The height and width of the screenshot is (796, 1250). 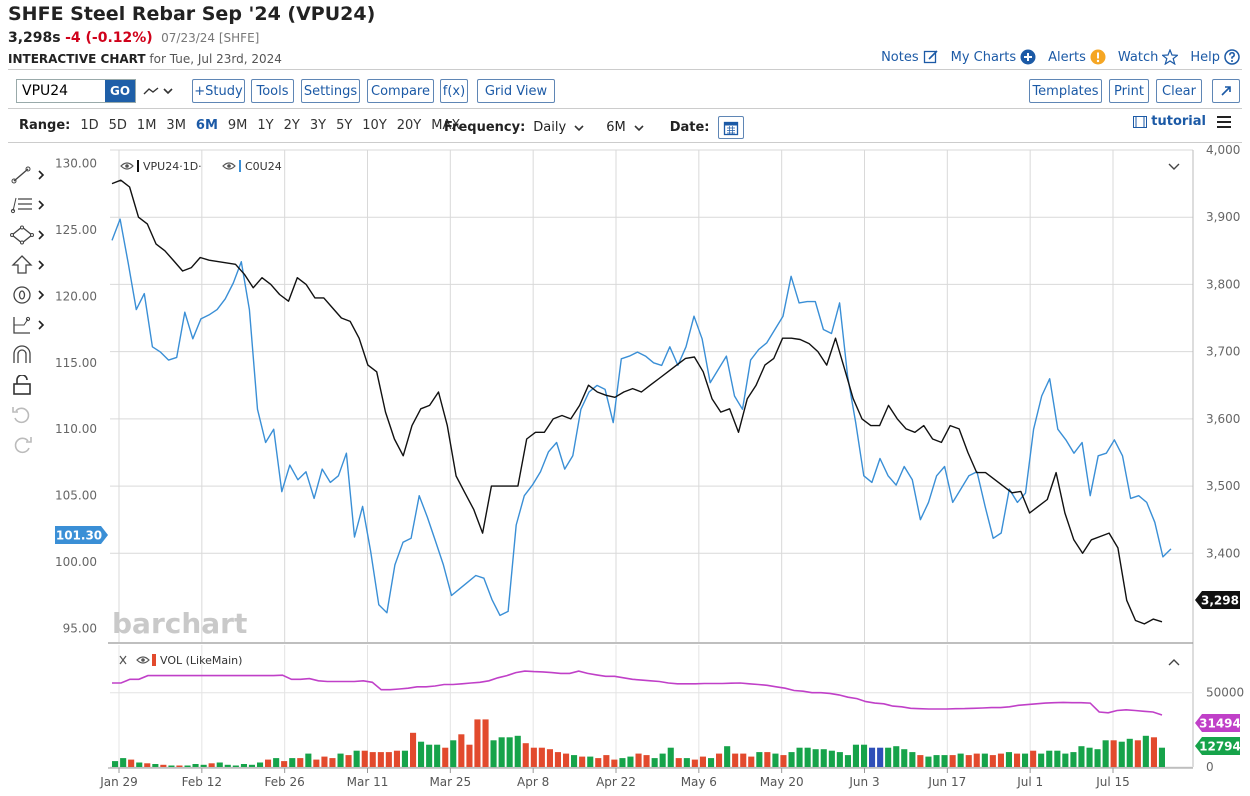 What do you see at coordinates (454, 91) in the screenshot?
I see `function-button: f(x)` at bounding box center [454, 91].